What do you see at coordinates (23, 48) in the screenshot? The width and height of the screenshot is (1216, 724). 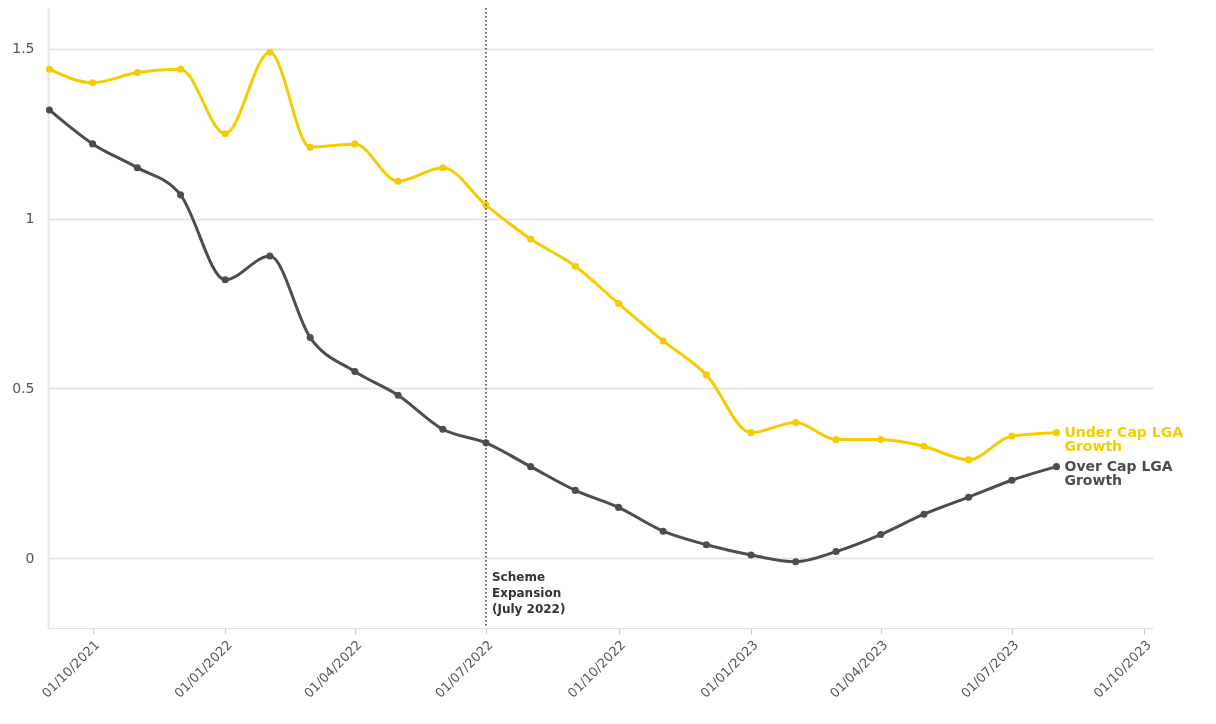 I see `y-tick-label: 1.5` at bounding box center [23, 48].